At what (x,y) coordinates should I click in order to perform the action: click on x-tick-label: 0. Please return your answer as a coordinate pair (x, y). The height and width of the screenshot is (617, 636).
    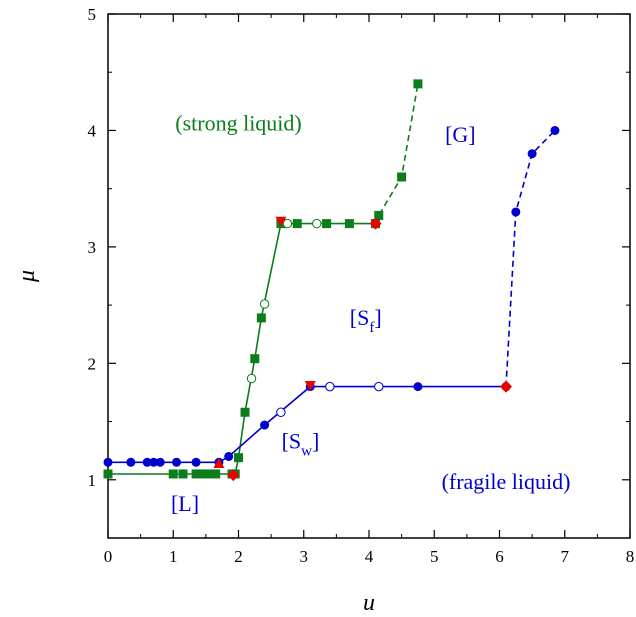
    Looking at the image, I should click on (108, 556).